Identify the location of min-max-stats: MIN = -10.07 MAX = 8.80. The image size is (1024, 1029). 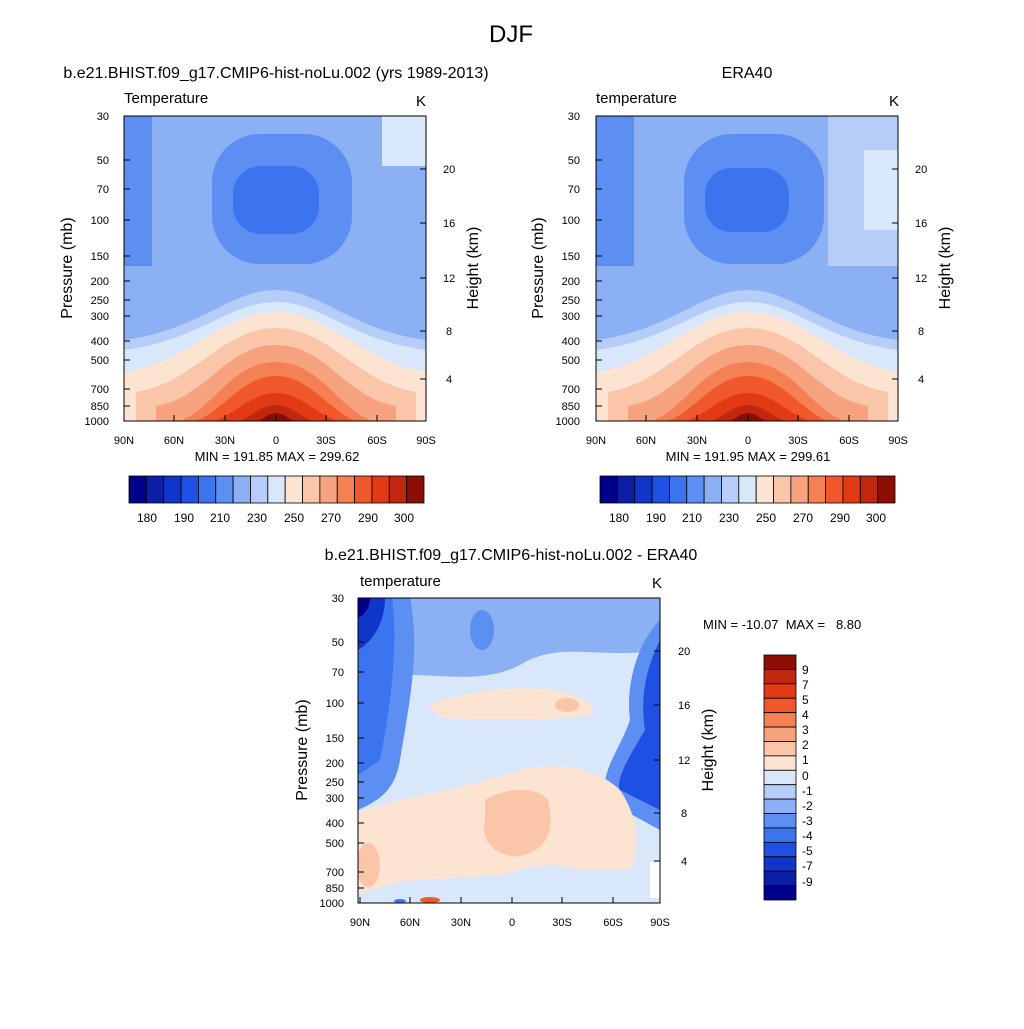
(782, 624).